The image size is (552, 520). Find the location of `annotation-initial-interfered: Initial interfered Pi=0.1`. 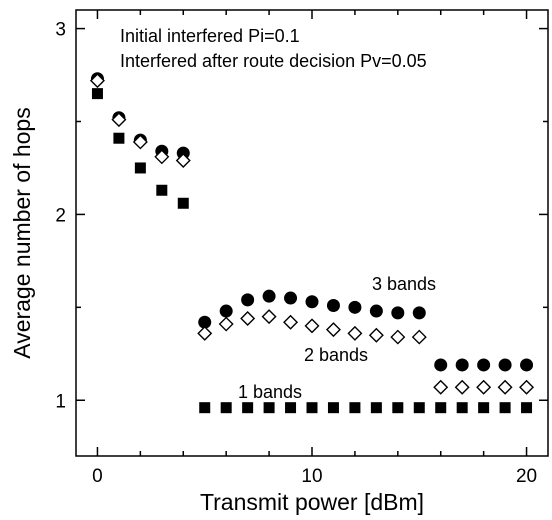

annotation-initial-interfered: Initial interfered Pi=0.1 is located at coordinates (210, 36).